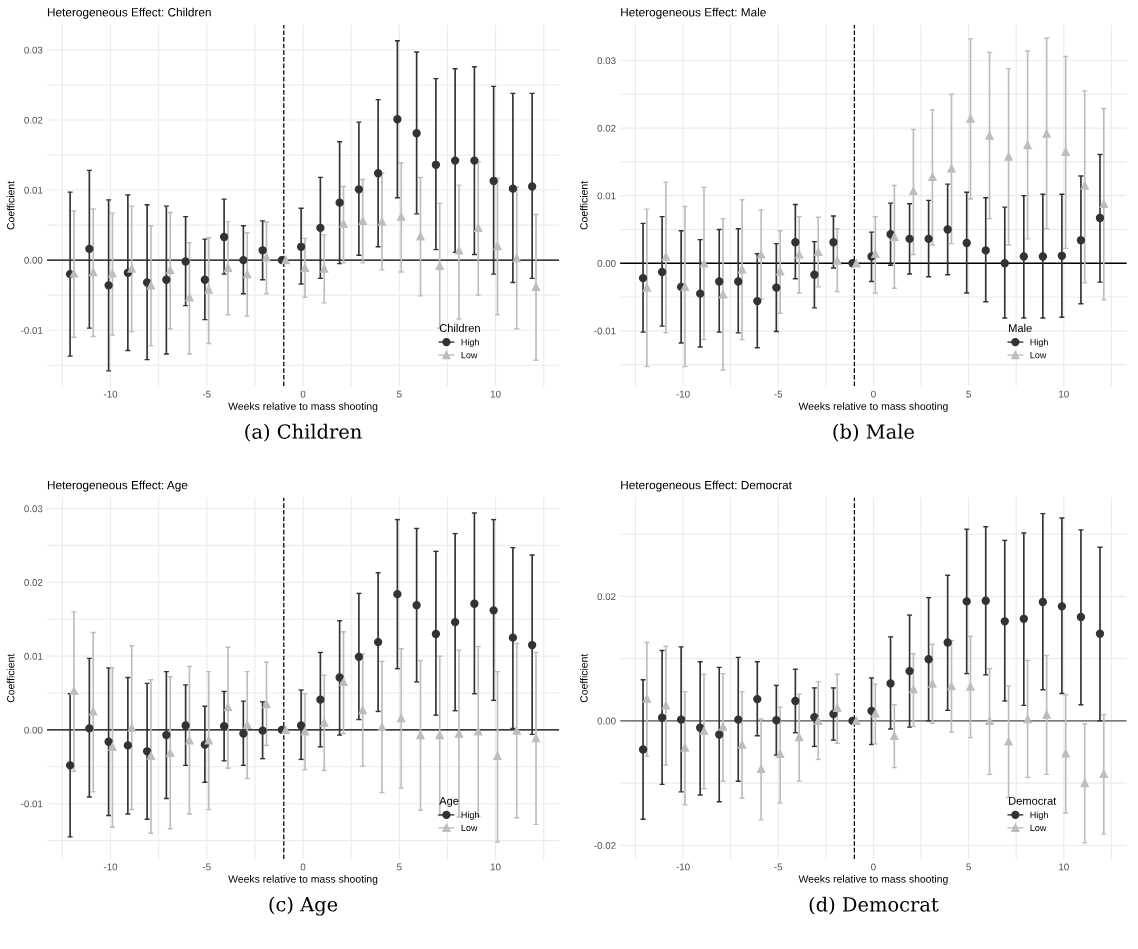  What do you see at coordinates (470, 815) in the screenshot?
I see `legend-label: High` at bounding box center [470, 815].